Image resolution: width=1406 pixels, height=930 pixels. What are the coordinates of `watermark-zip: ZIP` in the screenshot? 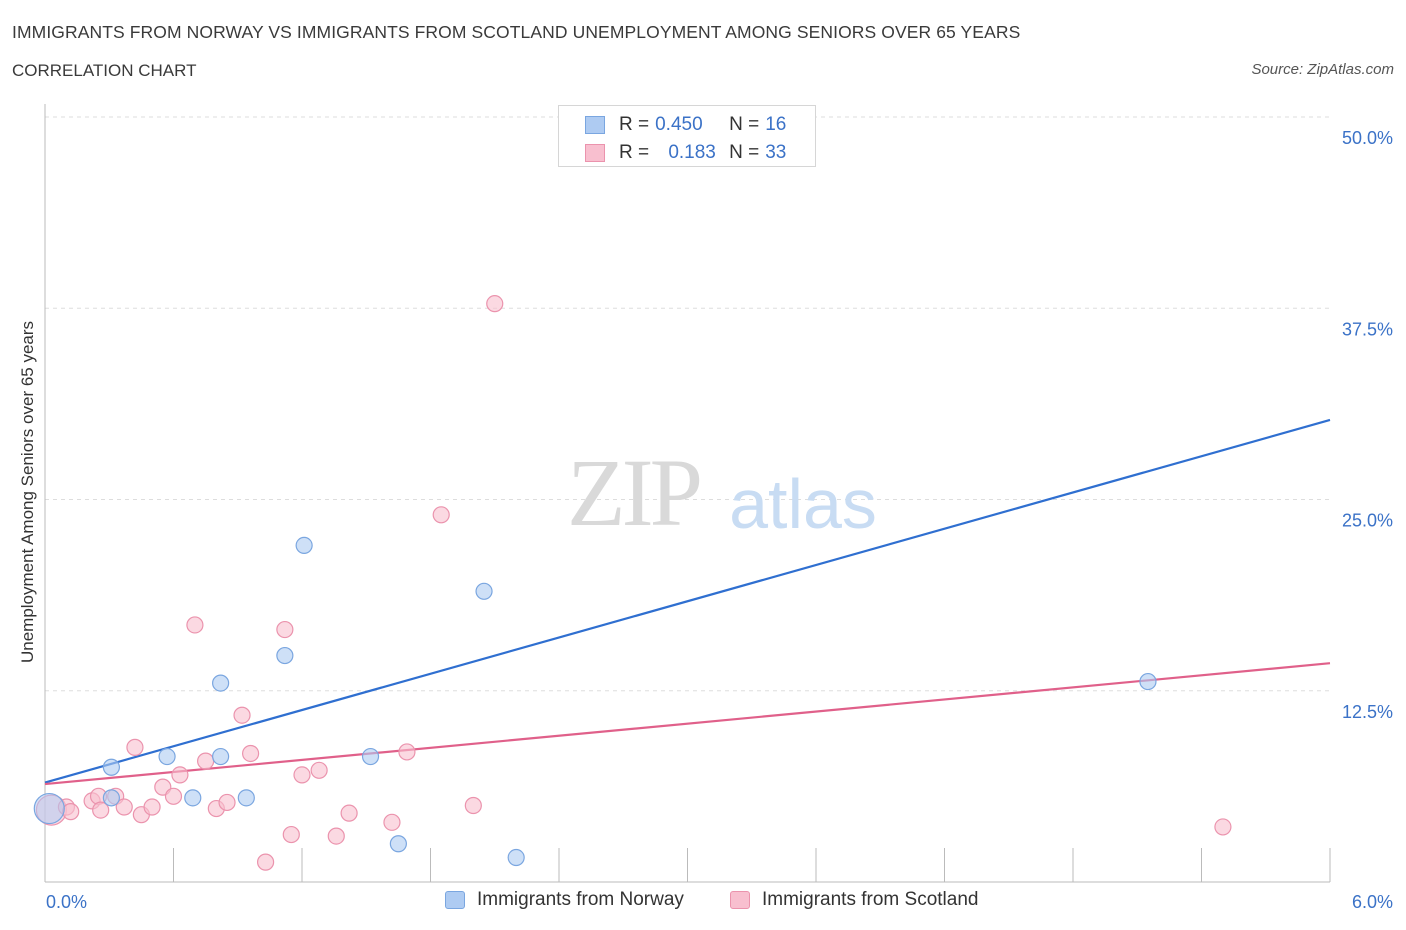 It's located at (633, 492).